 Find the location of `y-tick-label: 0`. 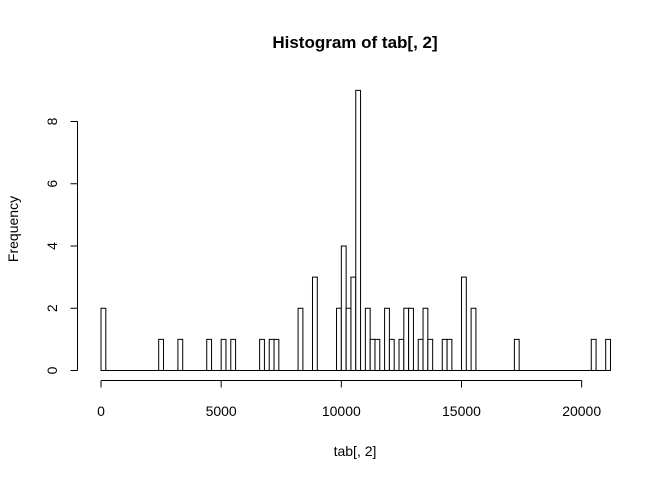

y-tick-label: 0 is located at coordinates (52, 370).